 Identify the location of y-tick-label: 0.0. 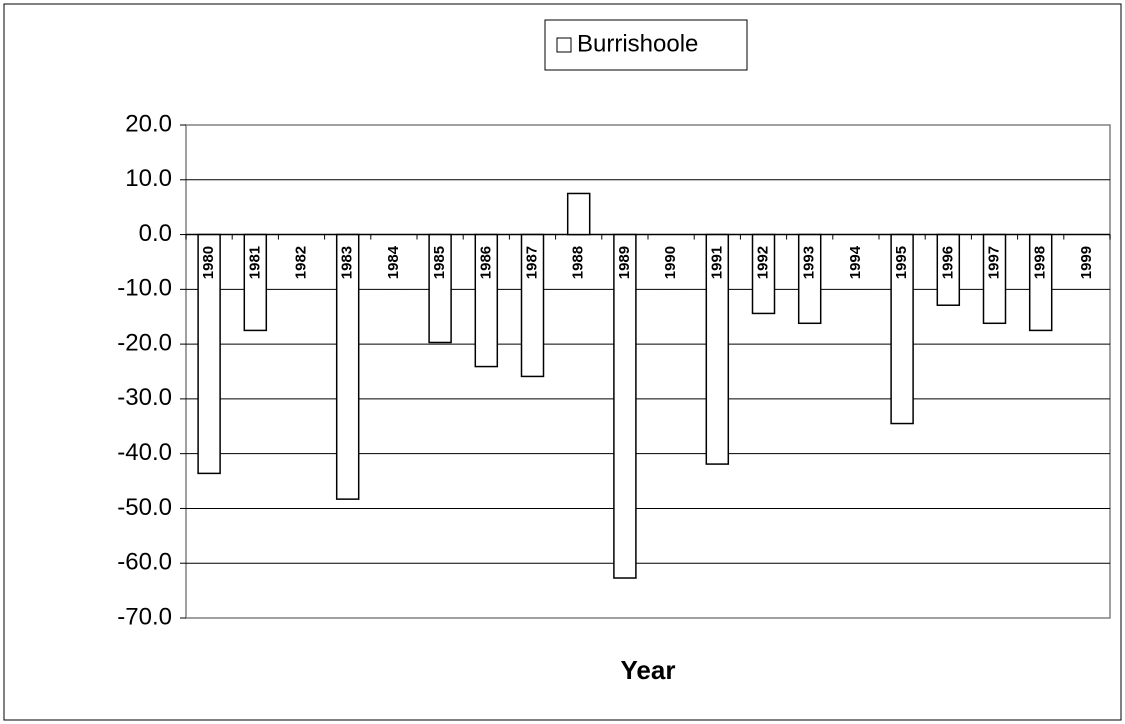
(155, 233).